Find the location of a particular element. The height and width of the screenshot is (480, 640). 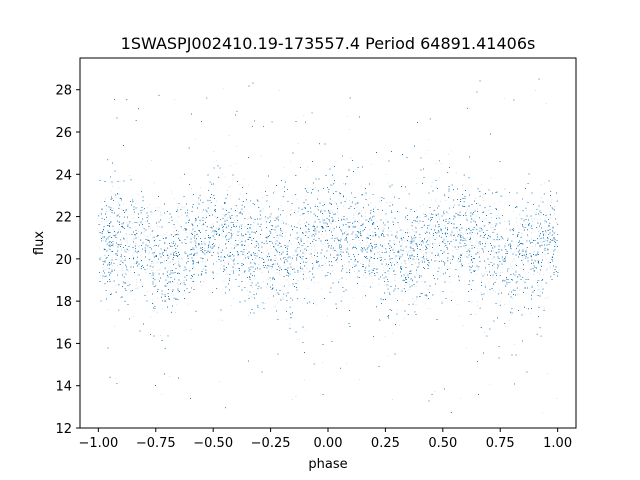

y-tick-label: 14 is located at coordinates (63, 387).